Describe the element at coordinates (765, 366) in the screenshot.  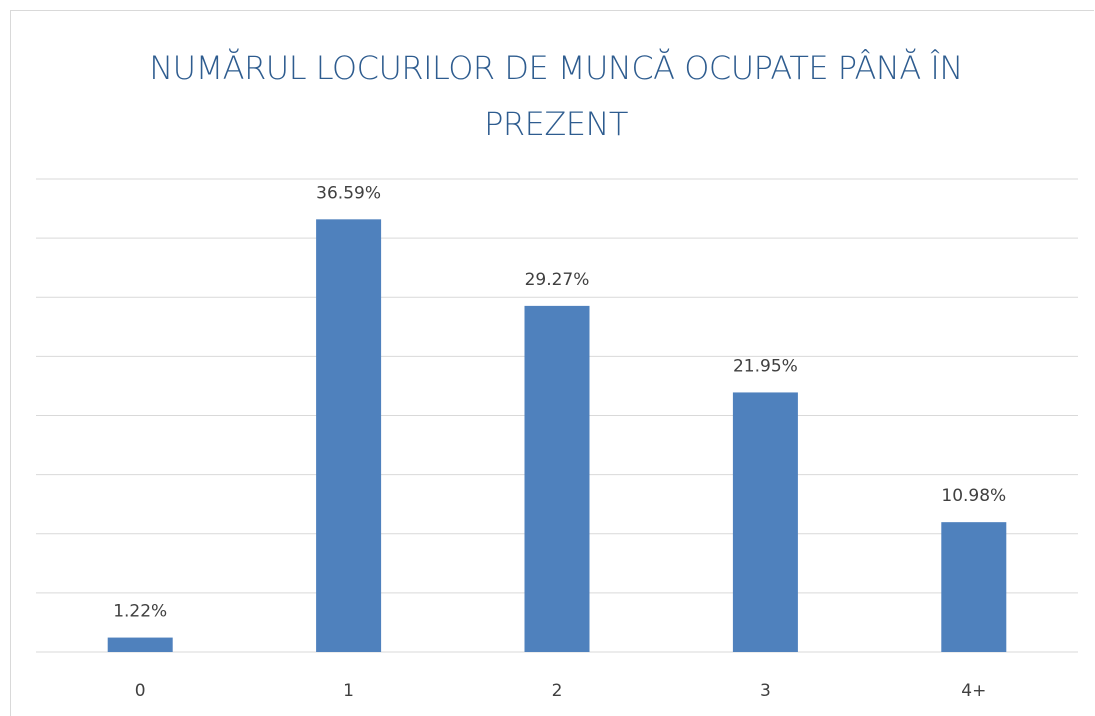
I see `data-label: 21.95%` at that location.